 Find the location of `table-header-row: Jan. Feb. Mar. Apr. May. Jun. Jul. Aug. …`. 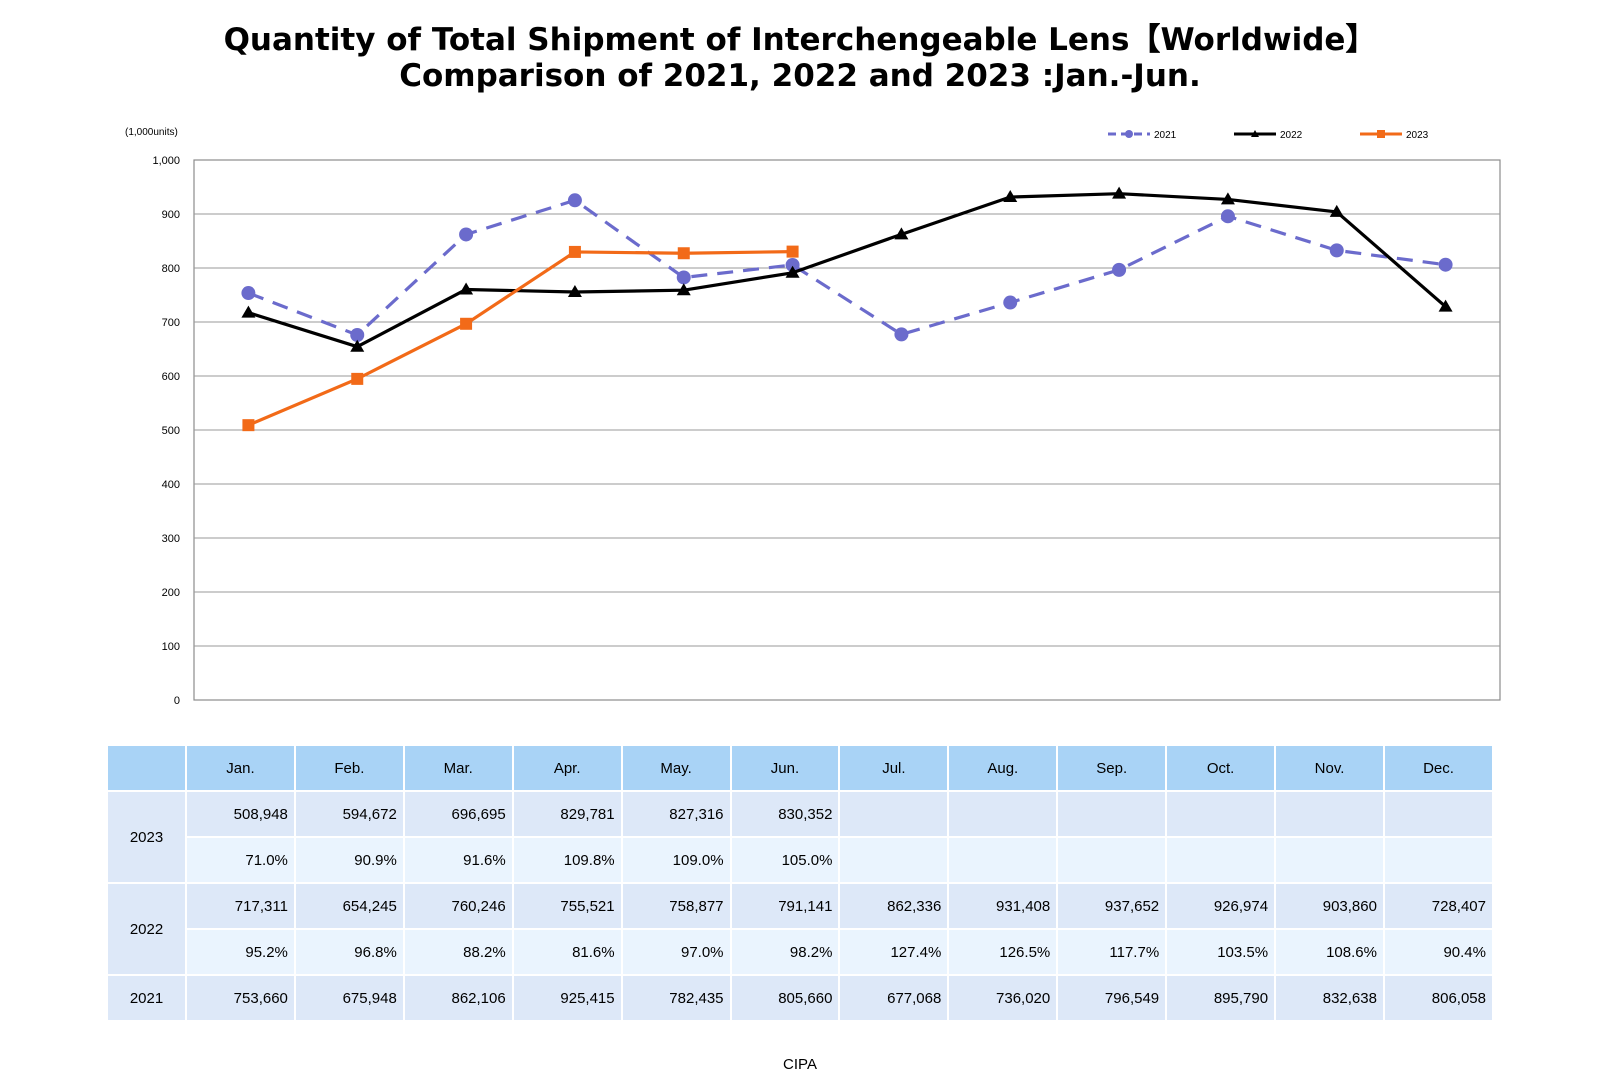

table-header-row: Jan. Feb. Mar. Apr. May. Jun. Jul. Aug. … is located at coordinates (800, 768).